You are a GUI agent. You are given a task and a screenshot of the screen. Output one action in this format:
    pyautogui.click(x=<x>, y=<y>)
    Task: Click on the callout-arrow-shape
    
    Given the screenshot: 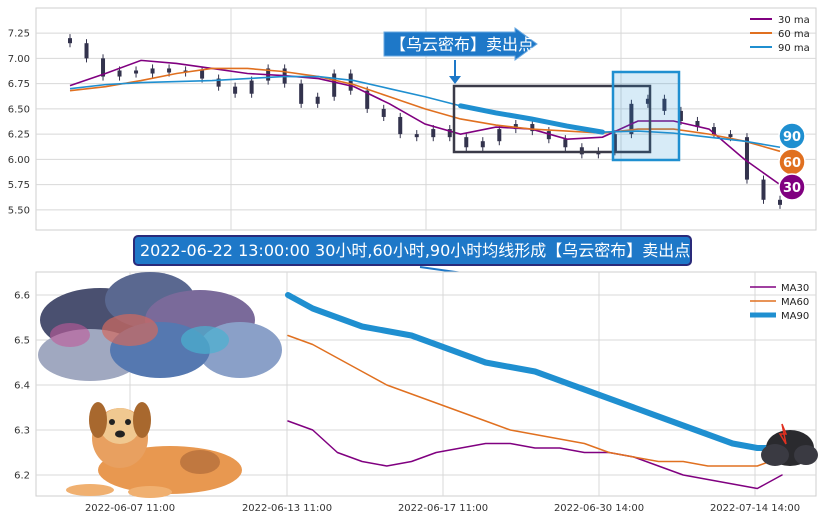 What is the action you would take?
    pyautogui.click(x=460, y=44)
    